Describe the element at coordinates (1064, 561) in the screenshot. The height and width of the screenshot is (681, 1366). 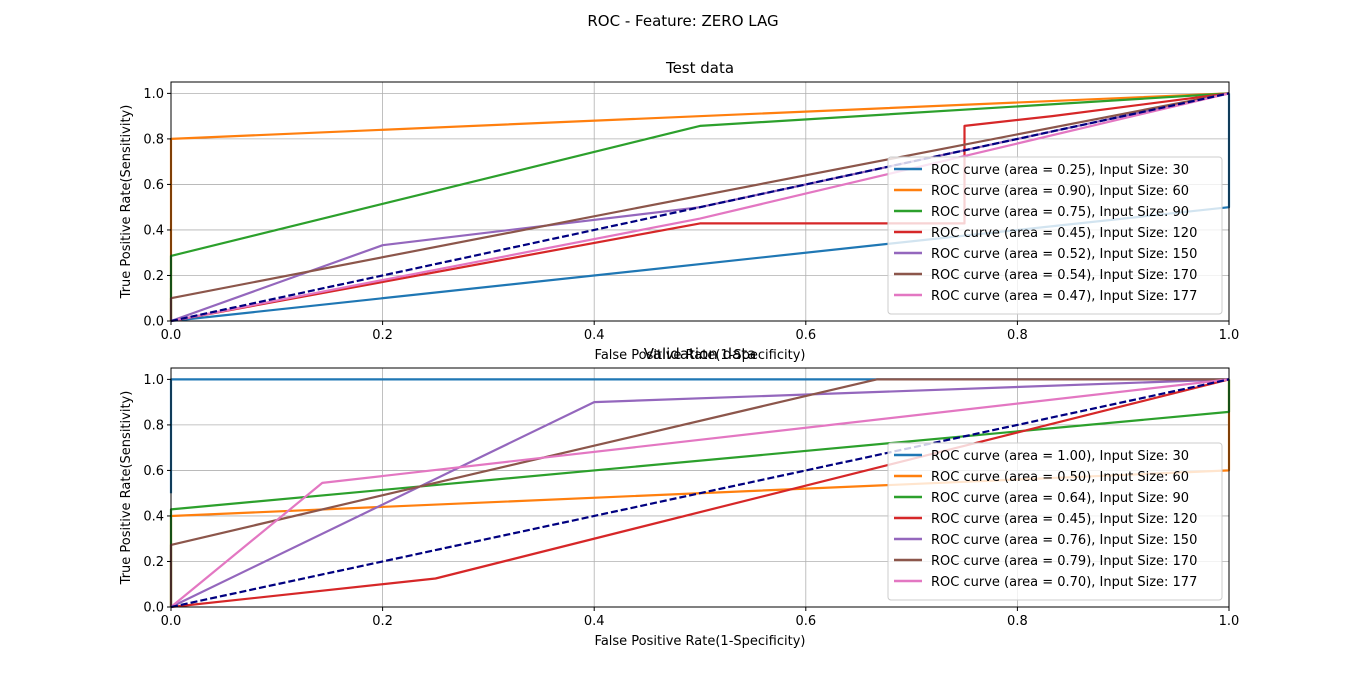
I see `legend-label: ROC curve (area = 0.79), Input Size: 170` at that location.